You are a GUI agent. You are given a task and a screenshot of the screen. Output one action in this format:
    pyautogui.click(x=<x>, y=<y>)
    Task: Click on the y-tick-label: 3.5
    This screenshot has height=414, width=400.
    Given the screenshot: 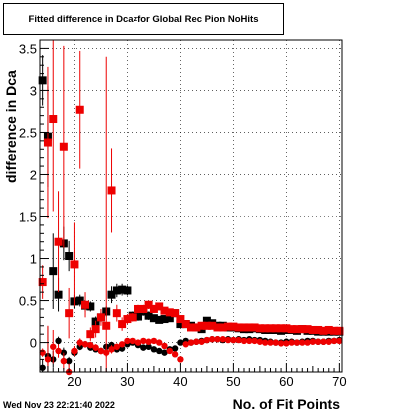 What is the action you would take?
    pyautogui.click(x=28, y=48)
    